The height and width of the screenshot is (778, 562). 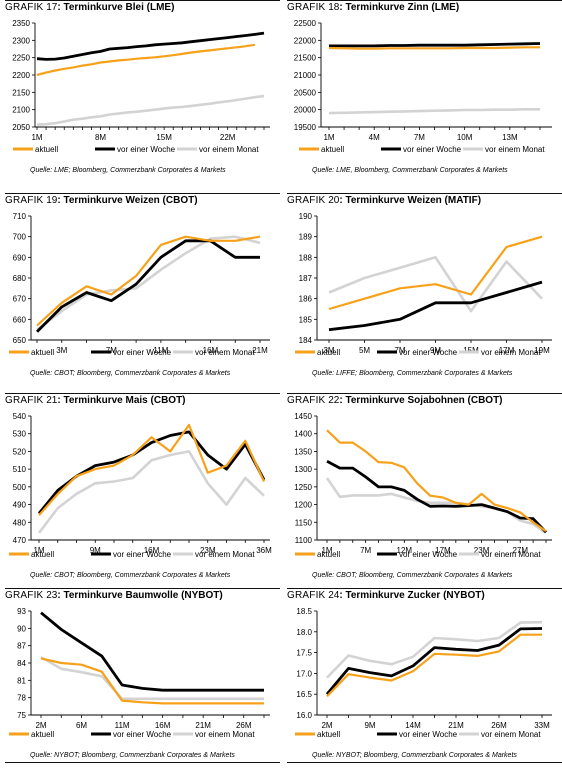 What do you see at coordinates (328, 137) in the screenshot?
I see `x-tick-label: 1M` at bounding box center [328, 137].